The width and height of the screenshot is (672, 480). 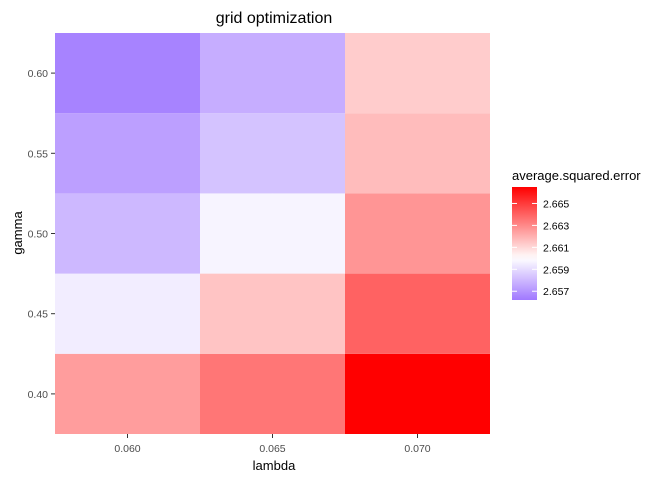 I want to click on x-tick-label: 0.060, so click(x=127, y=449).